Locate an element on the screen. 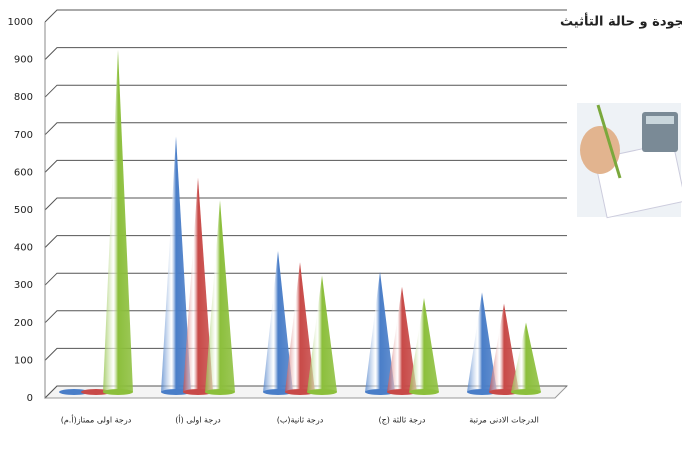  y-tick-label: 500 is located at coordinates (23, 210).